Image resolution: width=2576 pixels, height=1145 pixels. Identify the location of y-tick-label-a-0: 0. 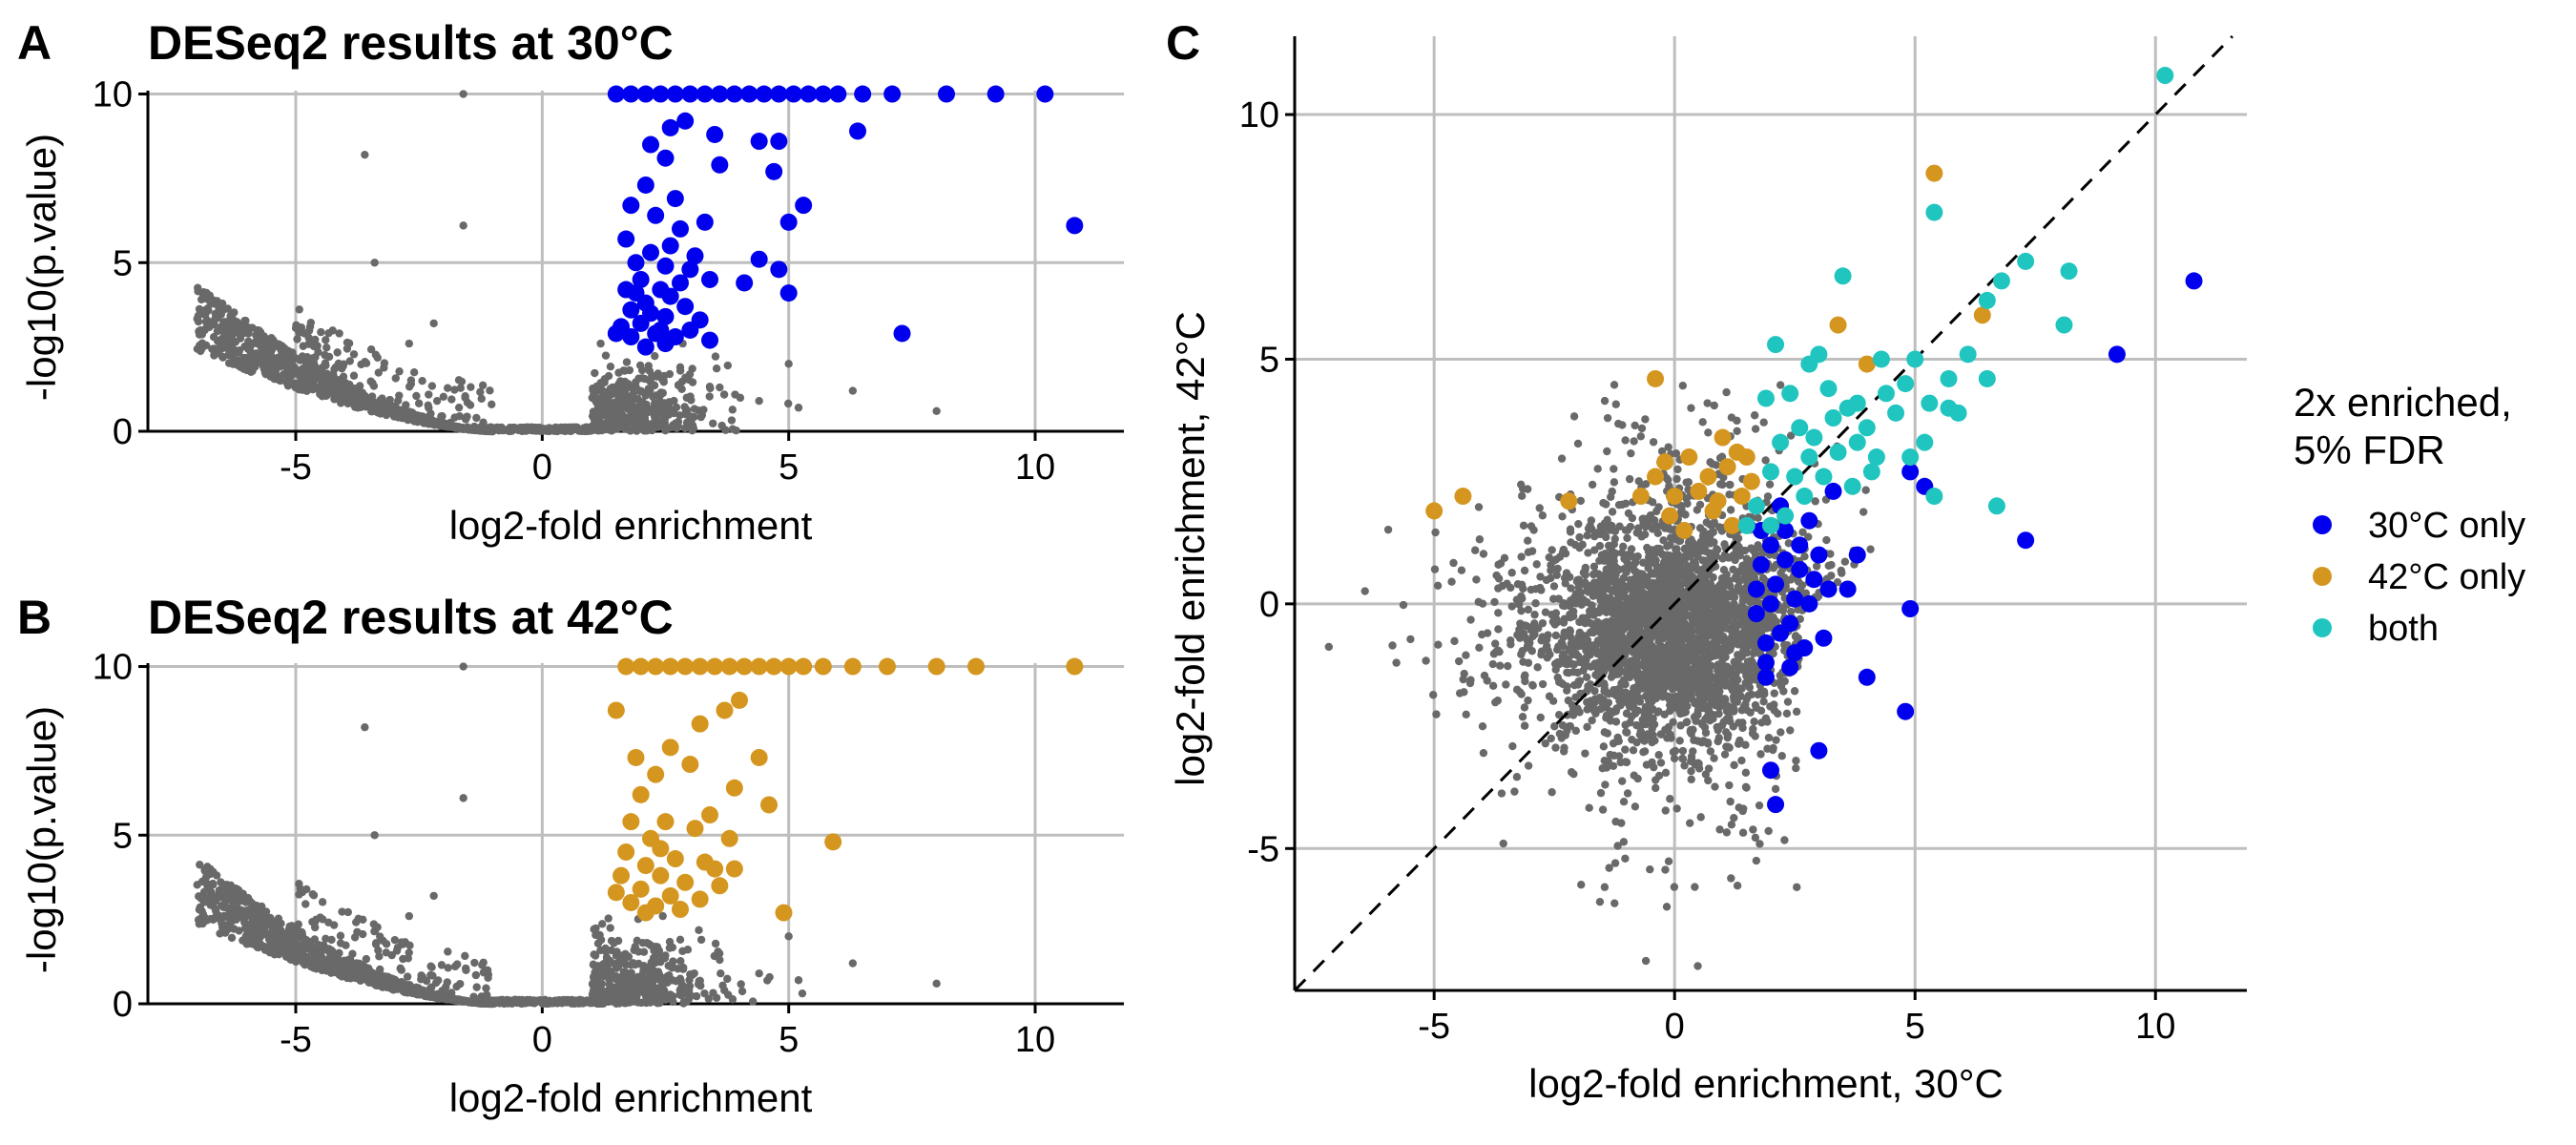
(123, 432).